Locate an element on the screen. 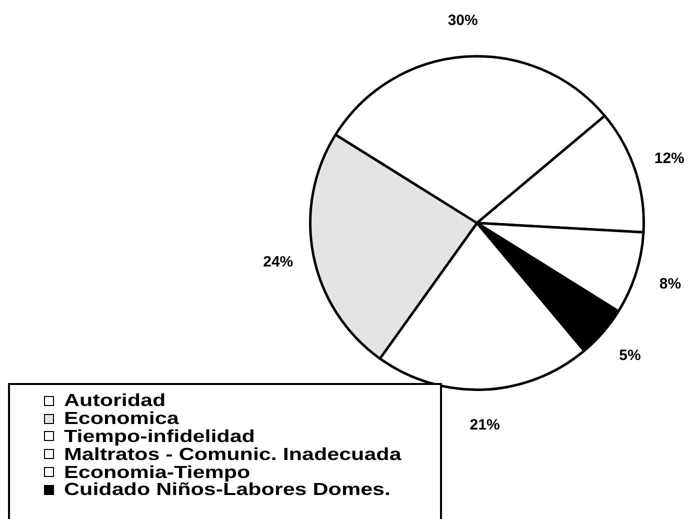 This screenshot has width=688, height=519. legend-label: Economia-Tiempo is located at coordinates (157, 472).